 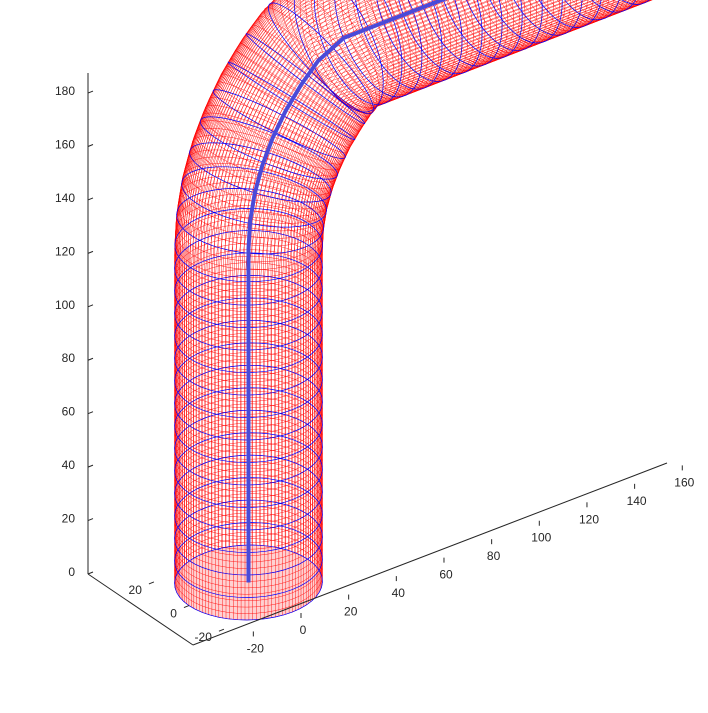 I want to click on x-tick-label: 160, so click(x=684, y=482).